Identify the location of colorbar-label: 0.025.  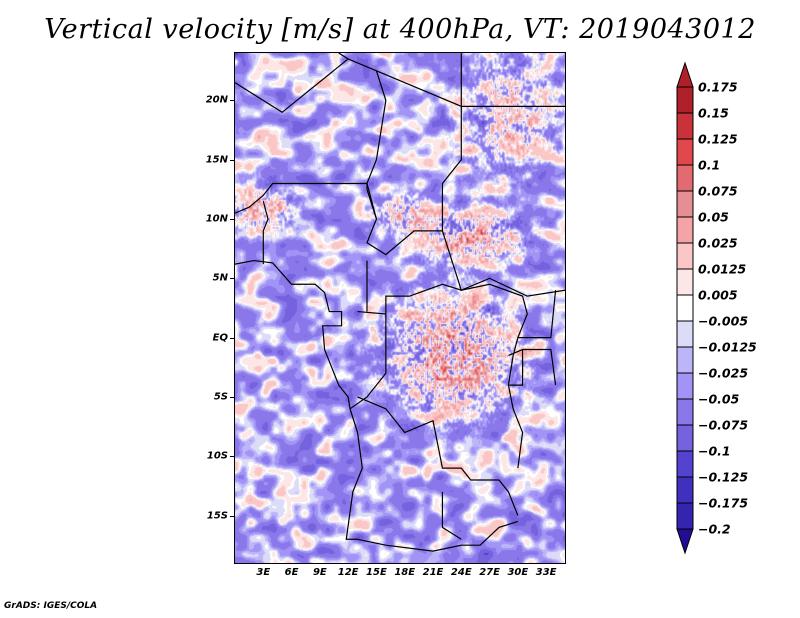
(718, 243).